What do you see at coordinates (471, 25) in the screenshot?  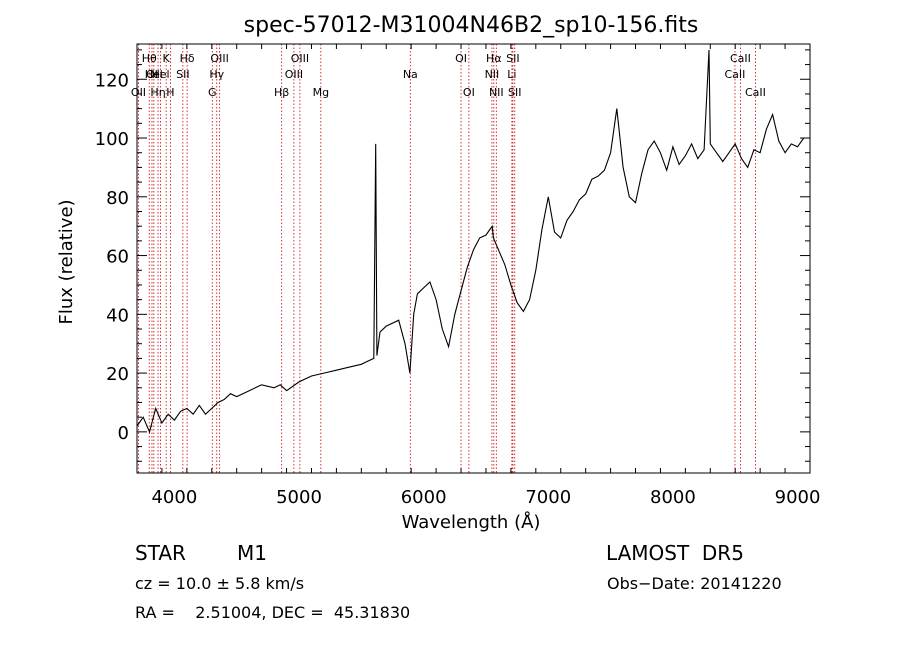 I see `chart-title: spec-57012-M31004N46B2_sp10-156.fits` at bounding box center [471, 25].